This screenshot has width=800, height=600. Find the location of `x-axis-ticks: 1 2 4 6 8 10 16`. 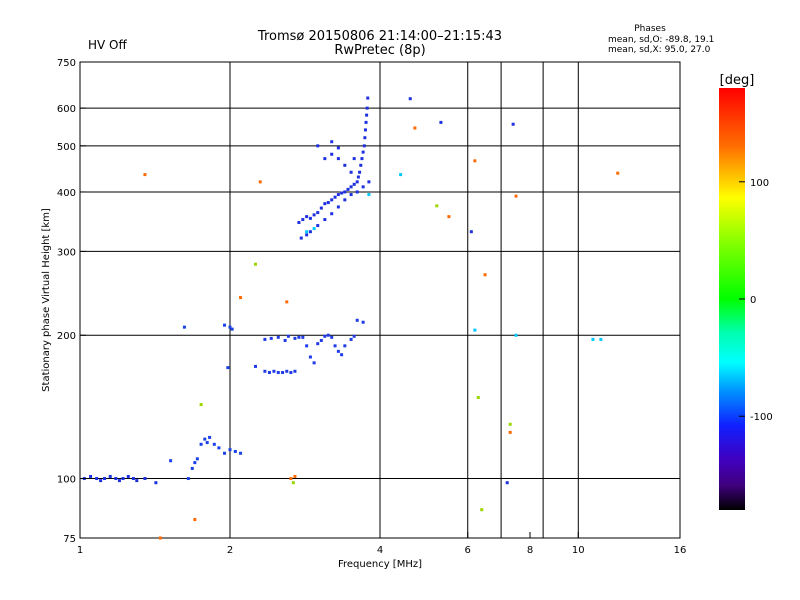

x-axis-ticks: 1 2 4 6 8 10 16 is located at coordinates (382, 544).